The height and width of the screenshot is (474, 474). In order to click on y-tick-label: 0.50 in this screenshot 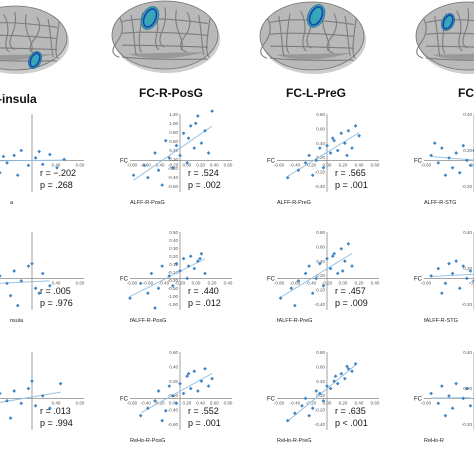, I will do `click(173, 232)`.